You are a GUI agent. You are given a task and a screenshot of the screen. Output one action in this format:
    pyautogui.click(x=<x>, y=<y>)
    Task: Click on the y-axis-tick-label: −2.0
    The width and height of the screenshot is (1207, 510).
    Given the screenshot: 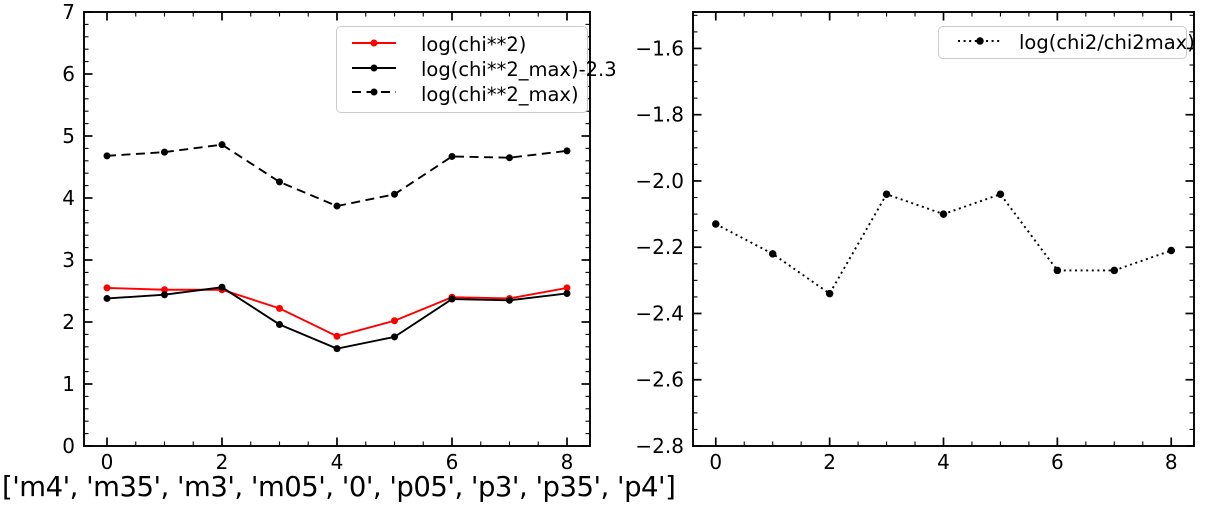 What is the action you would take?
    pyautogui.click(x=659, y=181)
    